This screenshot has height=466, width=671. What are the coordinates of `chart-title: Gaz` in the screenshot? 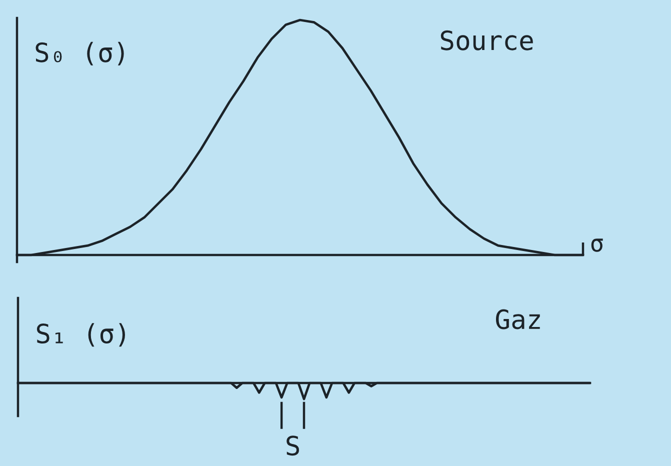 It's located at (518, 319).